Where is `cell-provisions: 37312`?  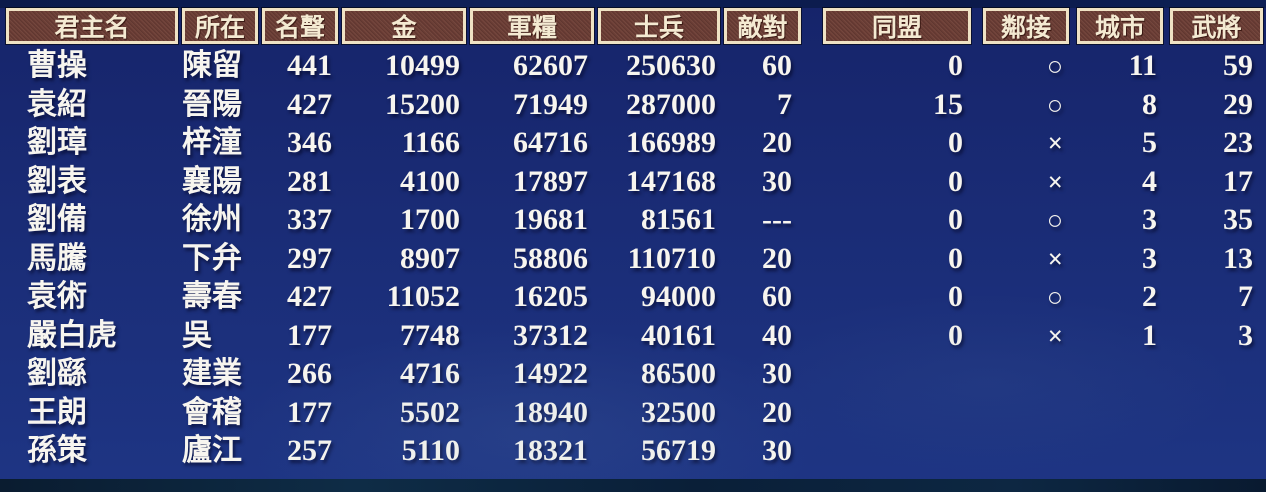
cell-provisions: 37312 is located at coordinates (550, 335).